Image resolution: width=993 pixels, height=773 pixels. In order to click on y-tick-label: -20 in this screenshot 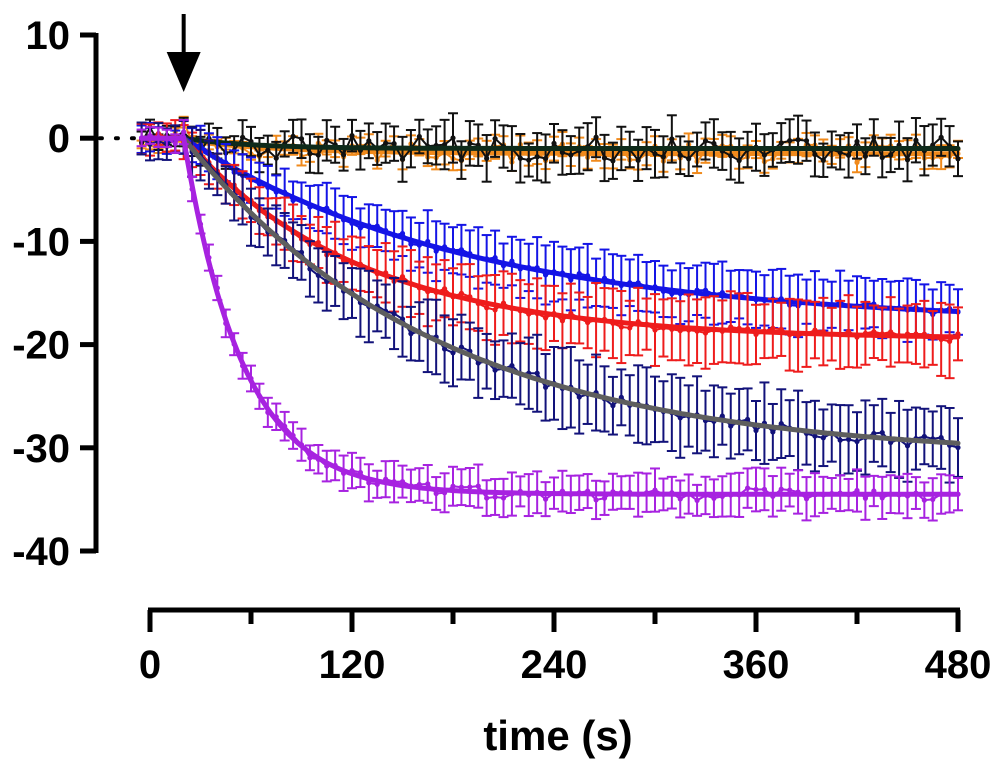, I will do `click(41, 346)`.